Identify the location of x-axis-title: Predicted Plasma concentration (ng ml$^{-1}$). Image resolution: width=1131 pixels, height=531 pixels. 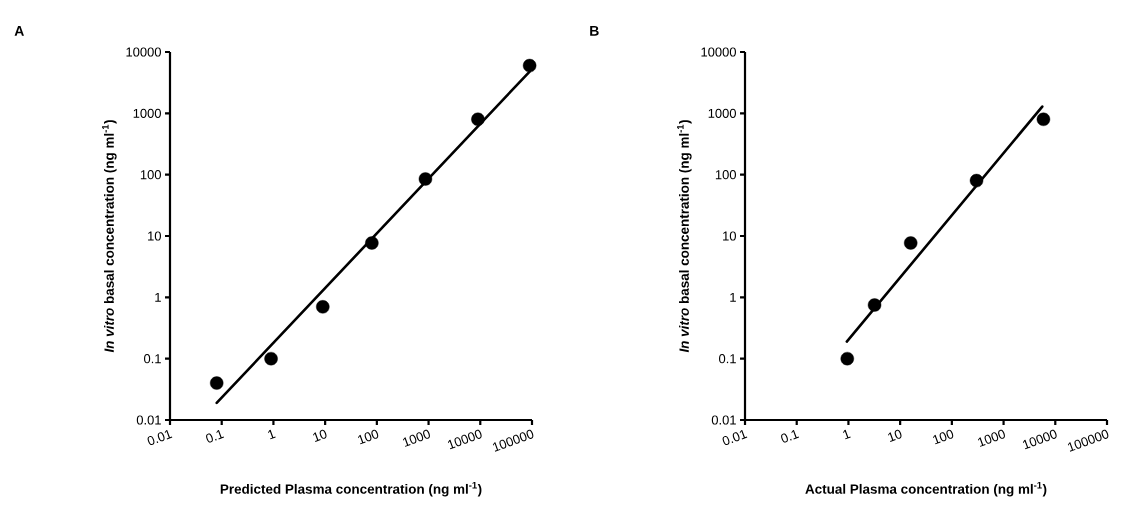
(351, 489).